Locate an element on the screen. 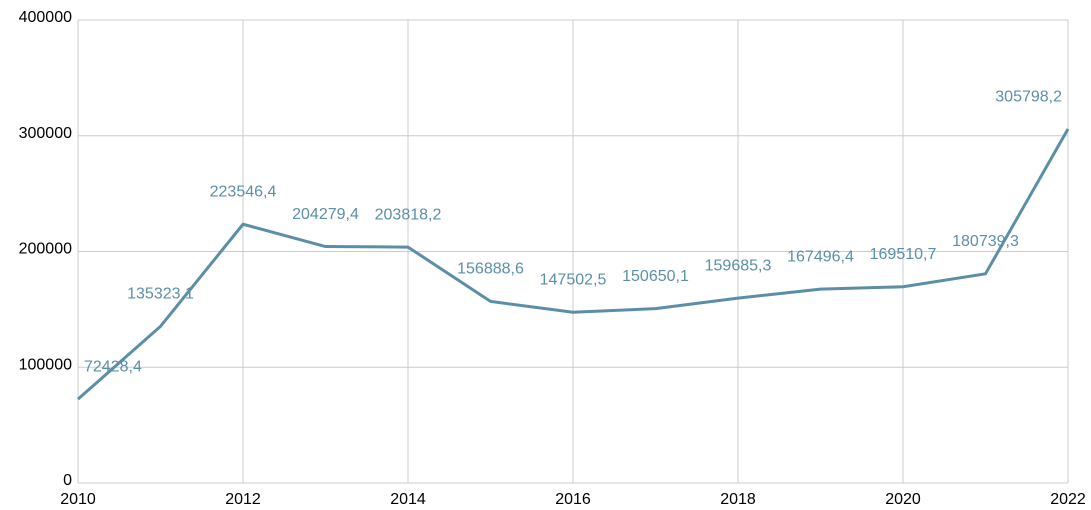 This screenshot has width=1091, height=510. y-tick-label: 200000 is located at coordinates (45, 249).